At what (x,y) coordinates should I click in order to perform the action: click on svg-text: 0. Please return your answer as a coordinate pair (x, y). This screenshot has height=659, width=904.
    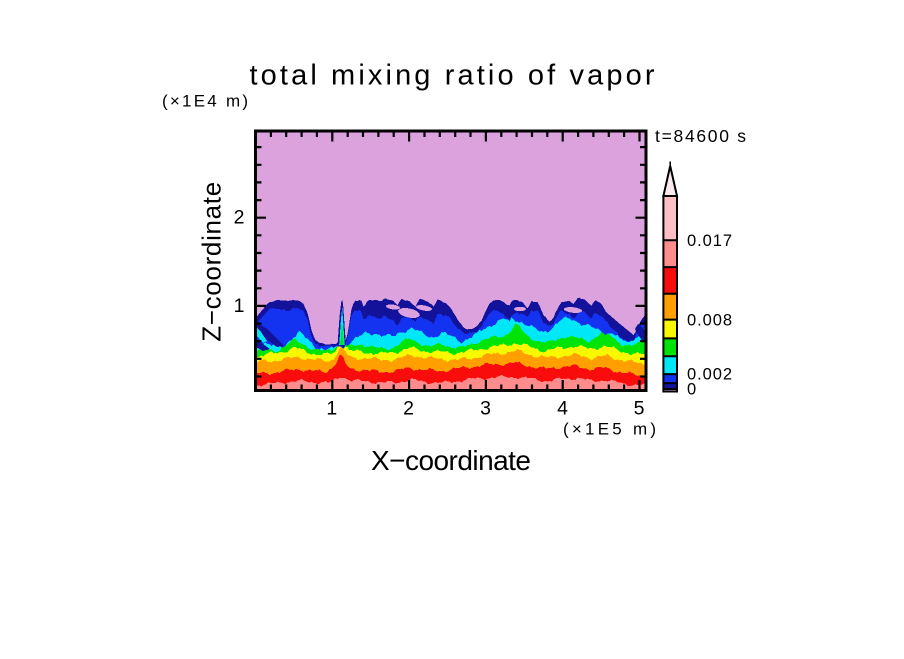
    Looking at the image, I should click on (691, 390).